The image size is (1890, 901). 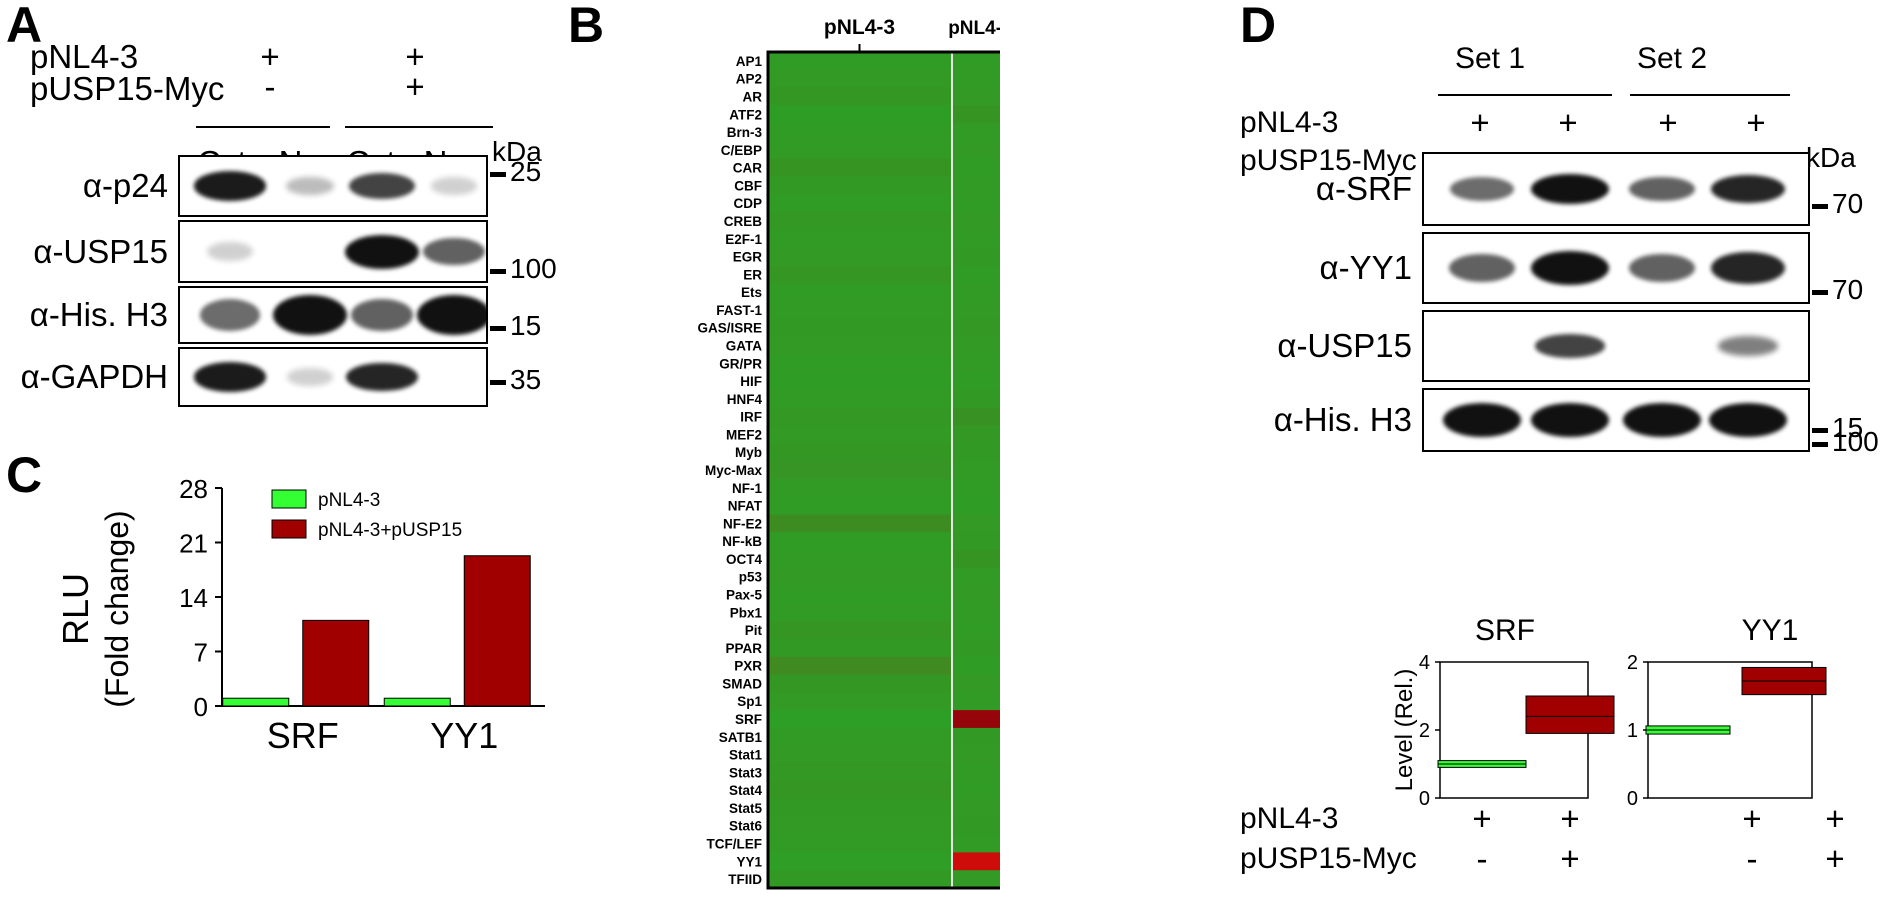 What do you see at coordinates (1752, 858) in the screenshot?
I see `dq-row2-value-3: -` at bounding box center [1752, 858].